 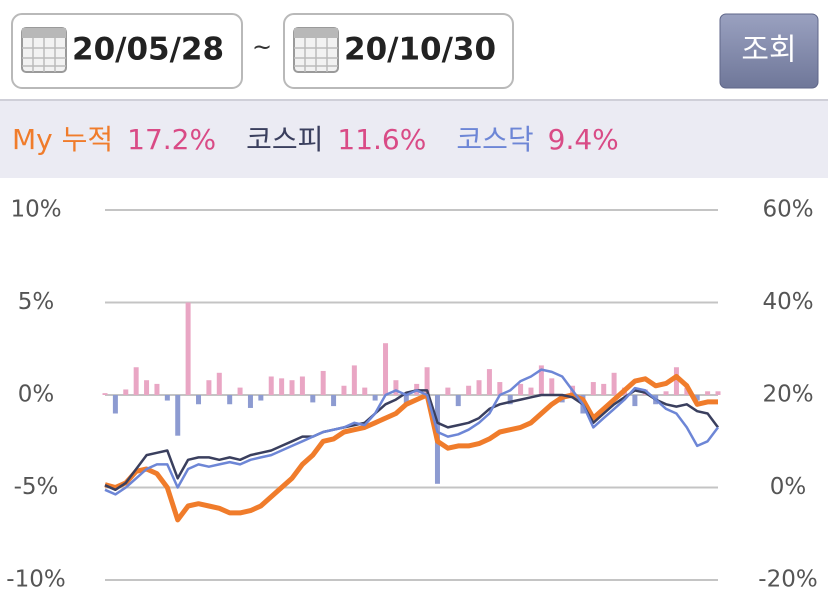 What do you see at coordinates (787, 302) in the screenshot?
I see `y2-tick-label: 40%` at bounding box center [787, 302].